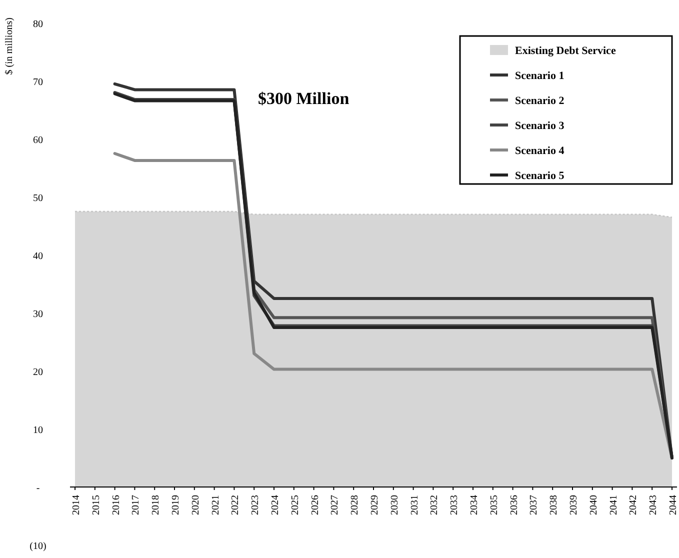 This screenshot has width=679, height=558. I want to click on x-tick-label: 2026, so click(315, 505).